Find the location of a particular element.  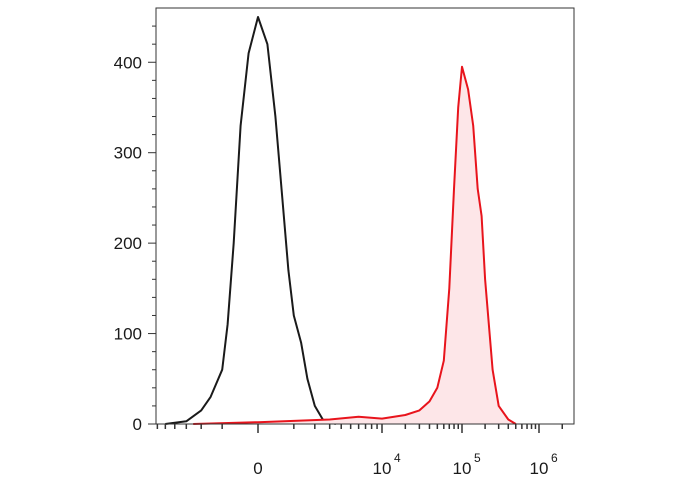

x-tick-exponent: 5 is located at coordinates (477, 458).